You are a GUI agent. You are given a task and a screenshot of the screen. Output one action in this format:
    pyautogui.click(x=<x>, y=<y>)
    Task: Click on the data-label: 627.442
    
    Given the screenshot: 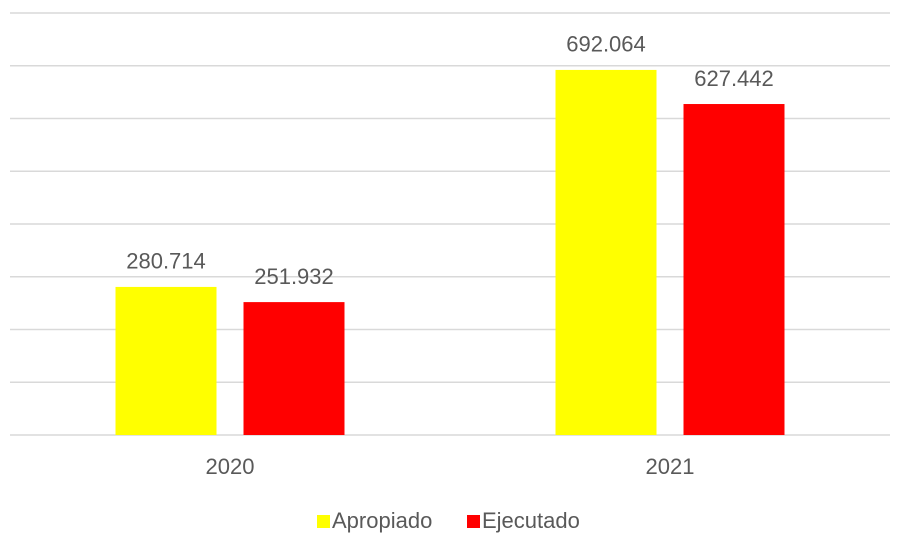 What is the action you would take?
    pyautogui.click(x=734, y=78)
    